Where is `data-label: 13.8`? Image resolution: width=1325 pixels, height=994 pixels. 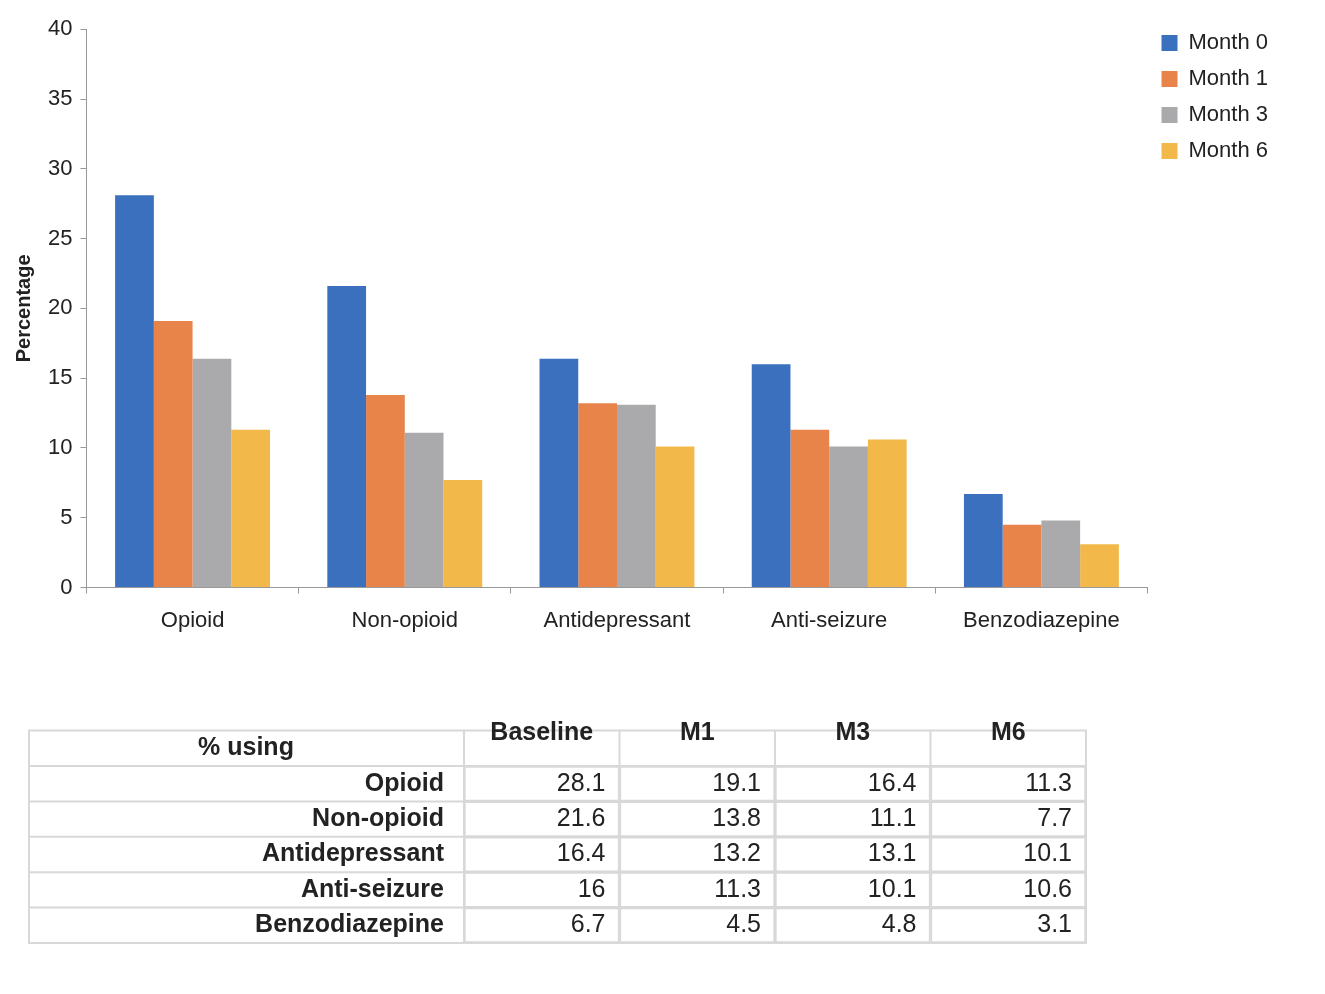 data-label: 13.8 is located at coordinates (736, 816).